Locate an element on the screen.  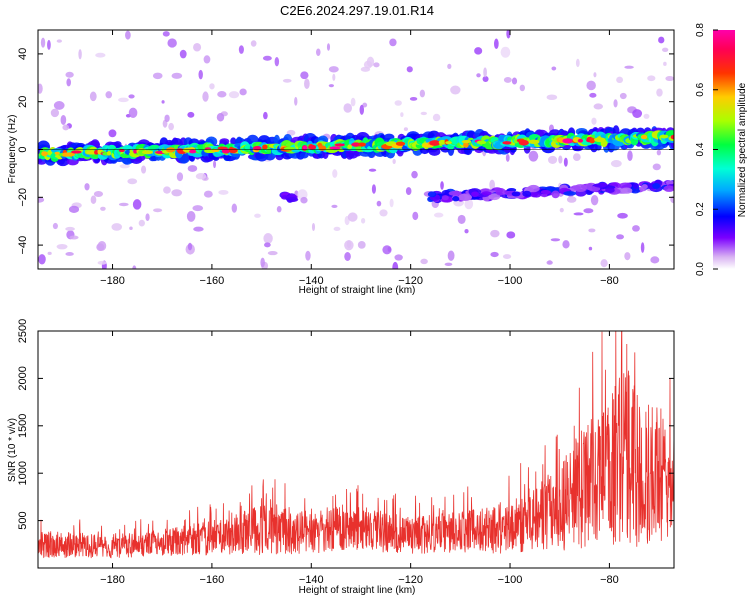
colorbar-ticks: 0.0 0.2 0.4 0.6 0.8 is located at coordinates (706, 149).